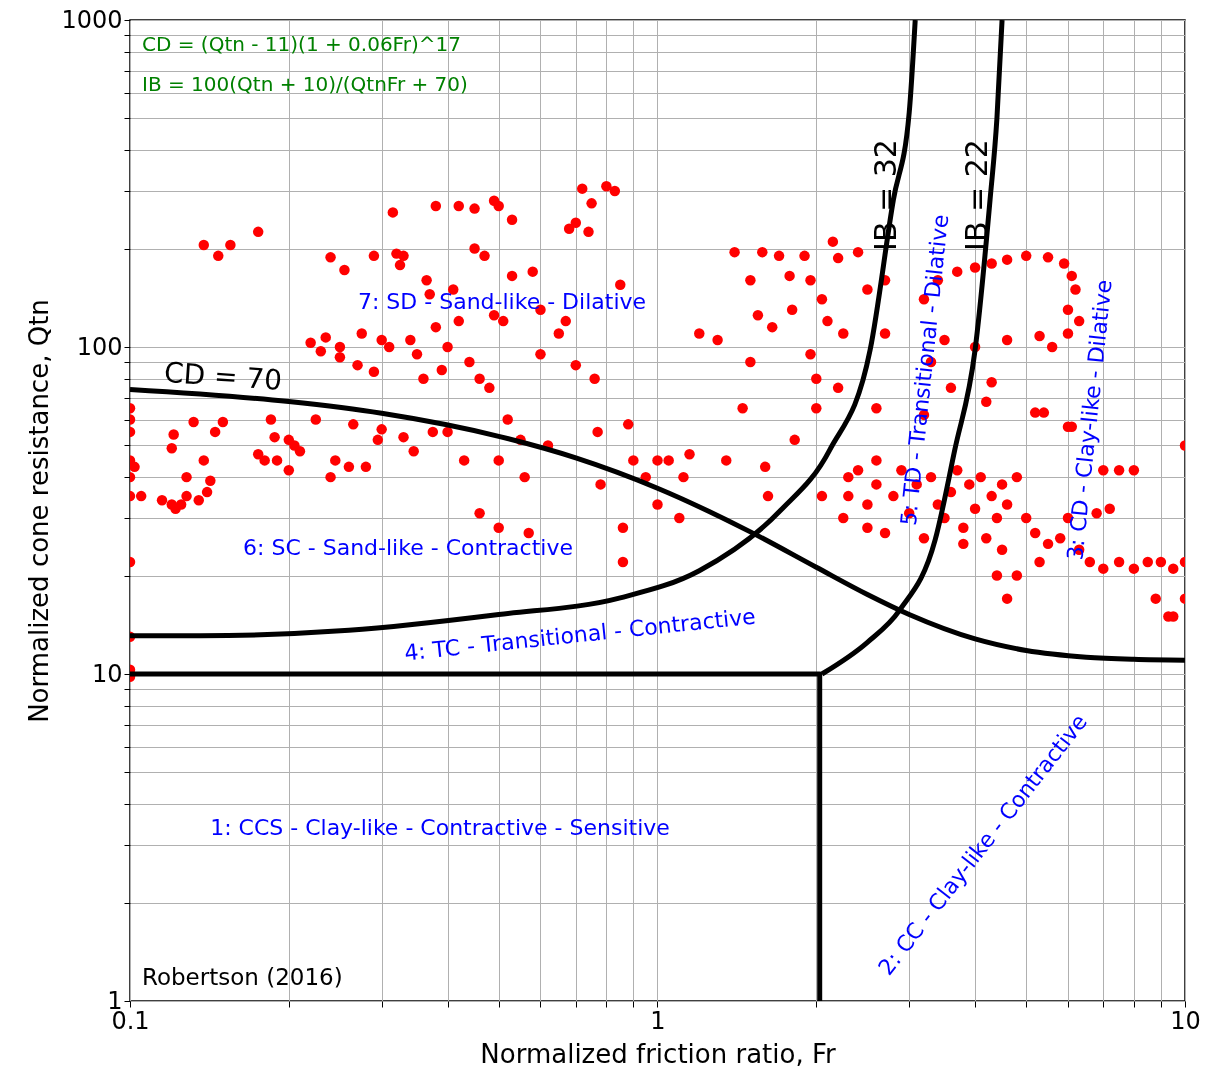  What do you see at coordinates (242, 977) in the screenshot?
I see `annotation: Robertson (2016)` at bounding box center [242, 977].